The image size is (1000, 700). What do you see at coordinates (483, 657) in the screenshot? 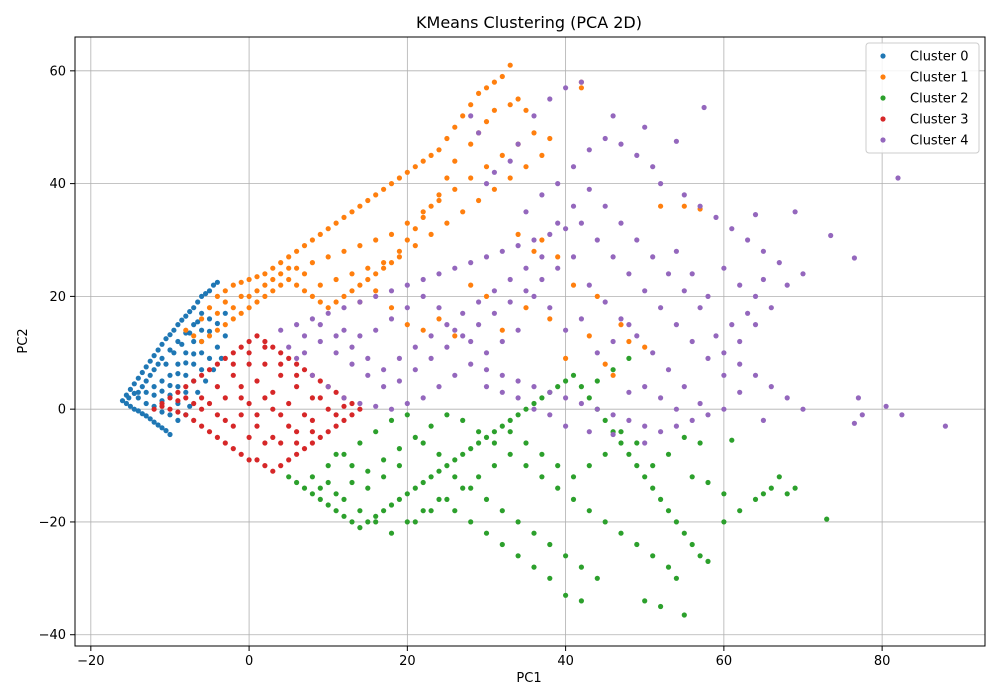
I see `x-axis-ticks: −20 0 20 40 60 80` at bounding box center [483, 657].